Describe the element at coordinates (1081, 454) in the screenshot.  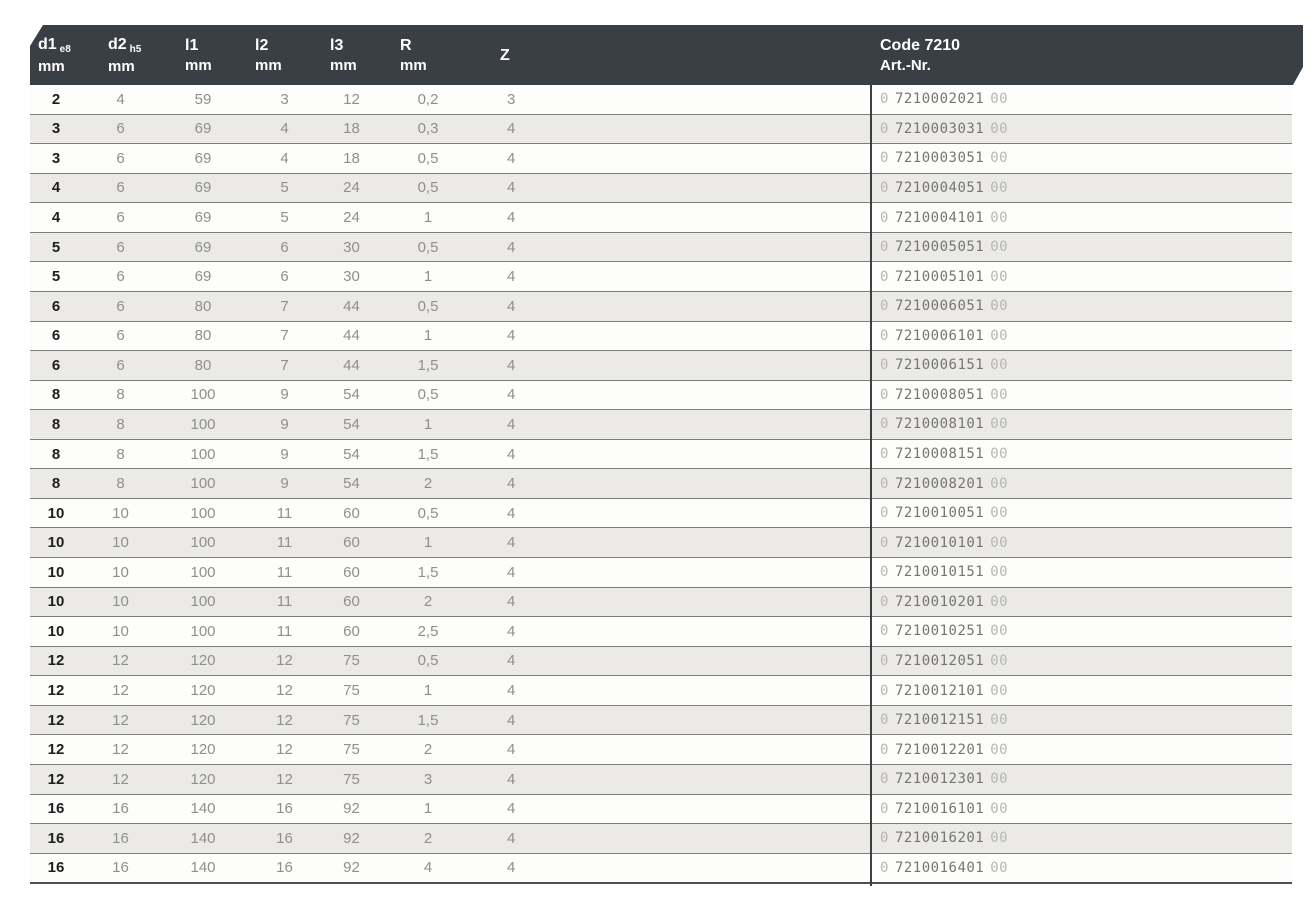
I see `cell-article-number: 0 7210008151 00` at that location.